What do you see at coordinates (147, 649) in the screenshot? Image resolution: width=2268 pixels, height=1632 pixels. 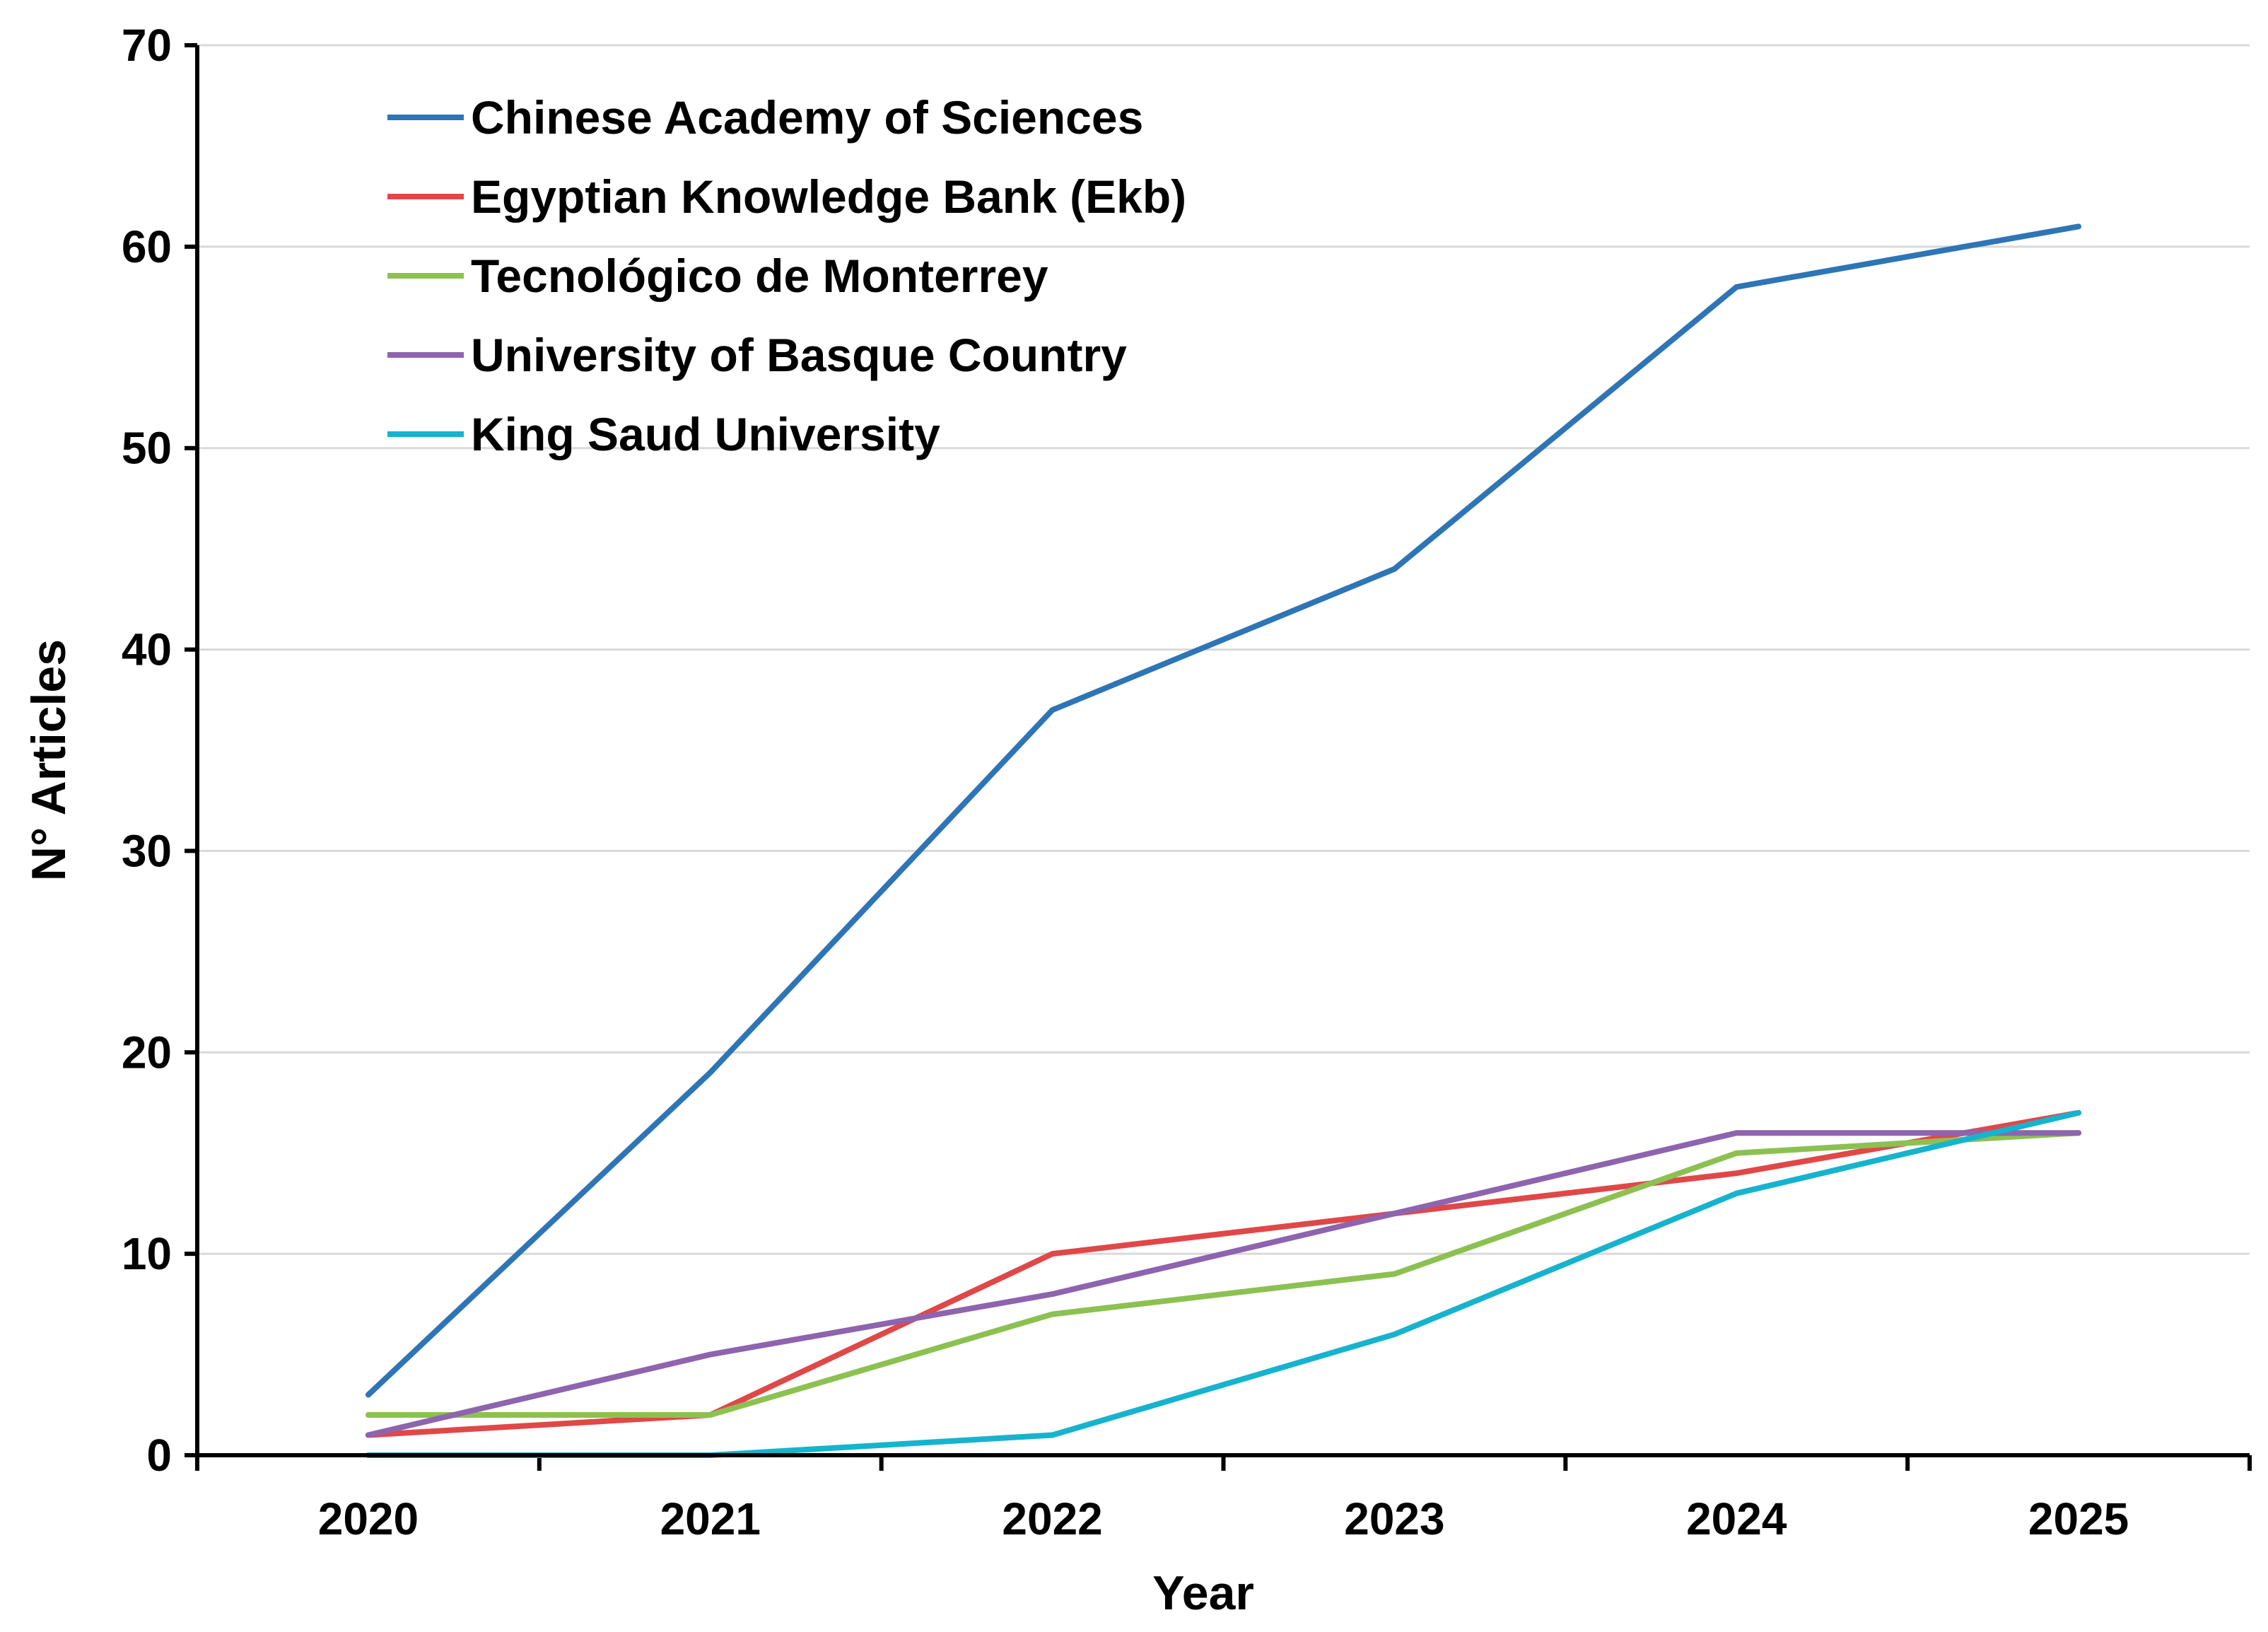 I see `y-tick-label: 40` at bounding box center [147, 649].